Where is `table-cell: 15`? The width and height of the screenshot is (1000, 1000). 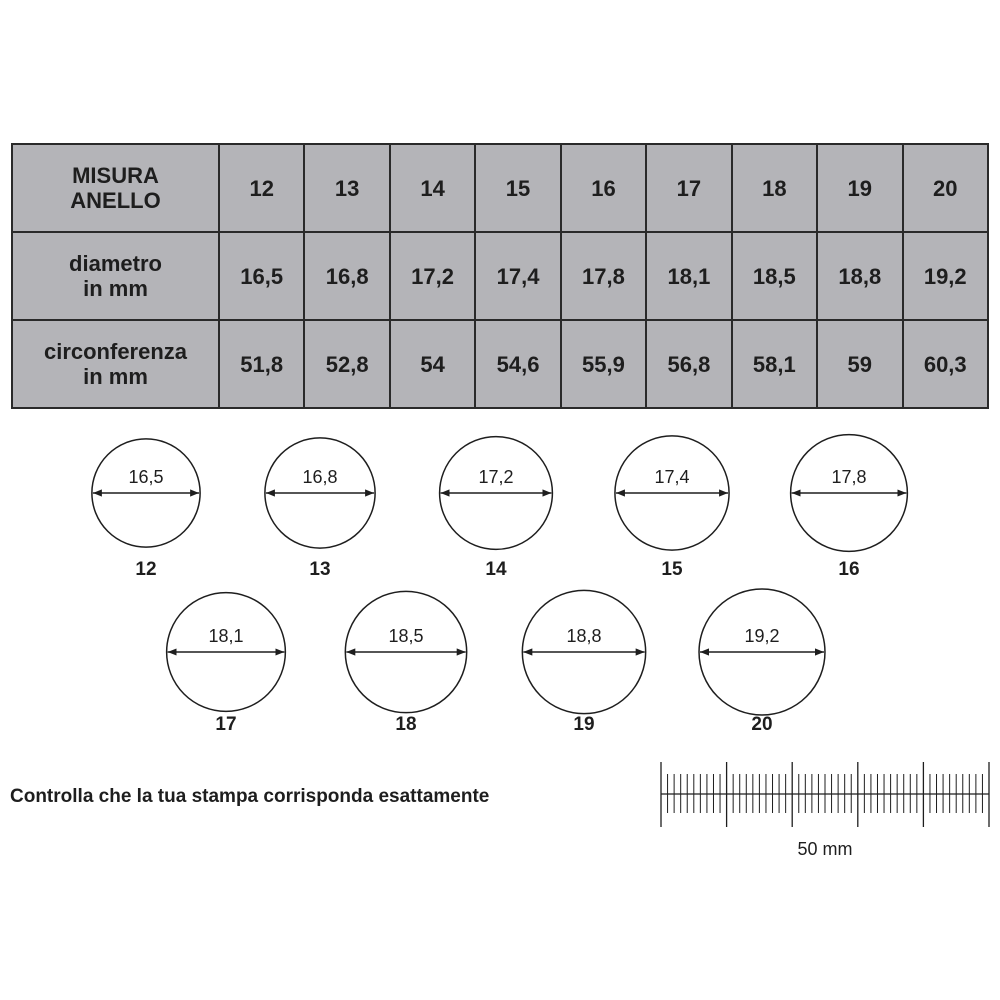
table-cell: 15 is located at coordinates (518, 188).